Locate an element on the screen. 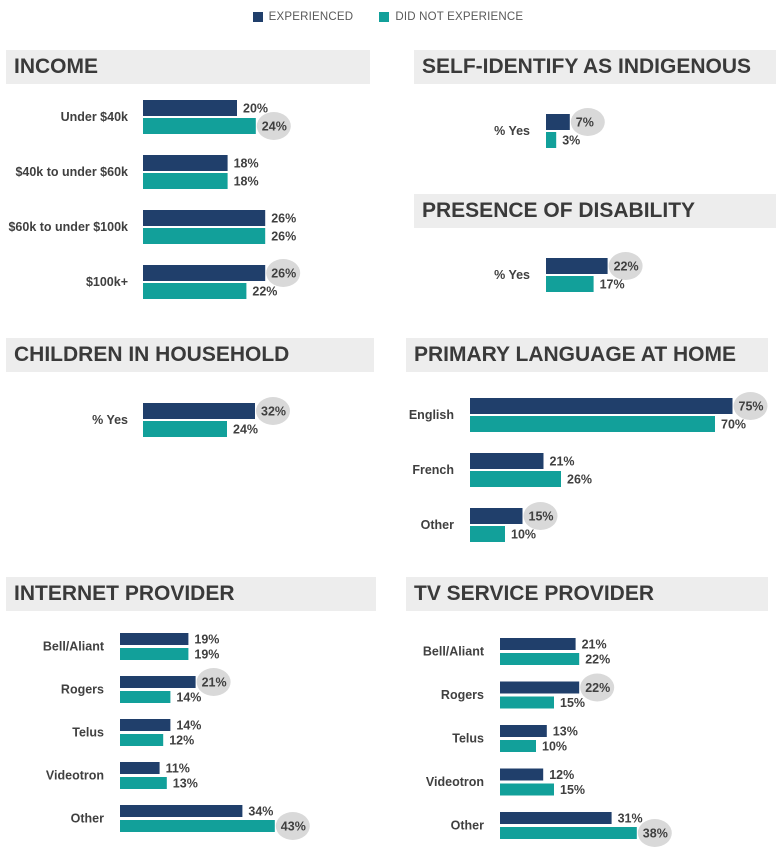  category-label-videotron: Videotron is located at coordinates (455, 782).